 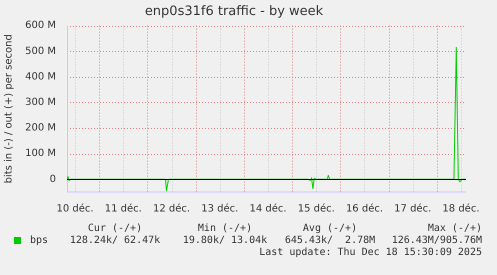 I want to click on x-tick-label: 18 déc., so click(x=461, y=209).